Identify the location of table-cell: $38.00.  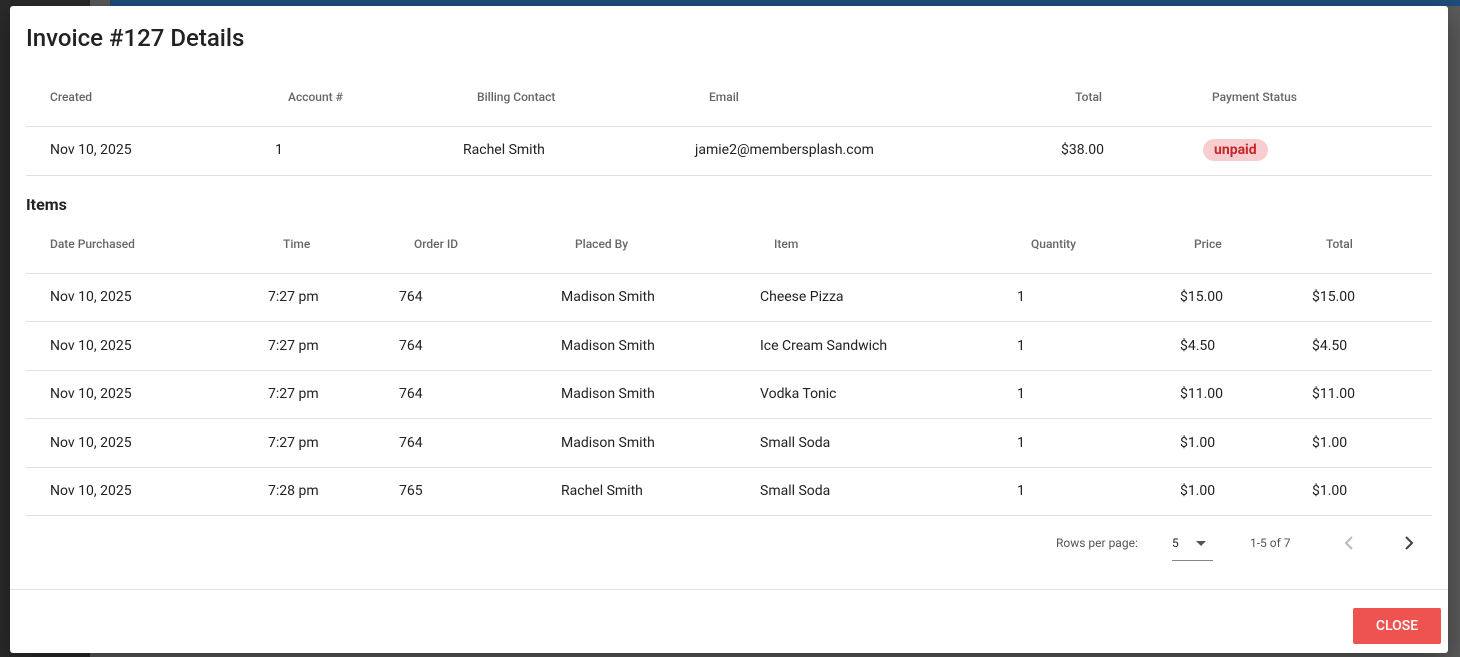
(1082, 150).